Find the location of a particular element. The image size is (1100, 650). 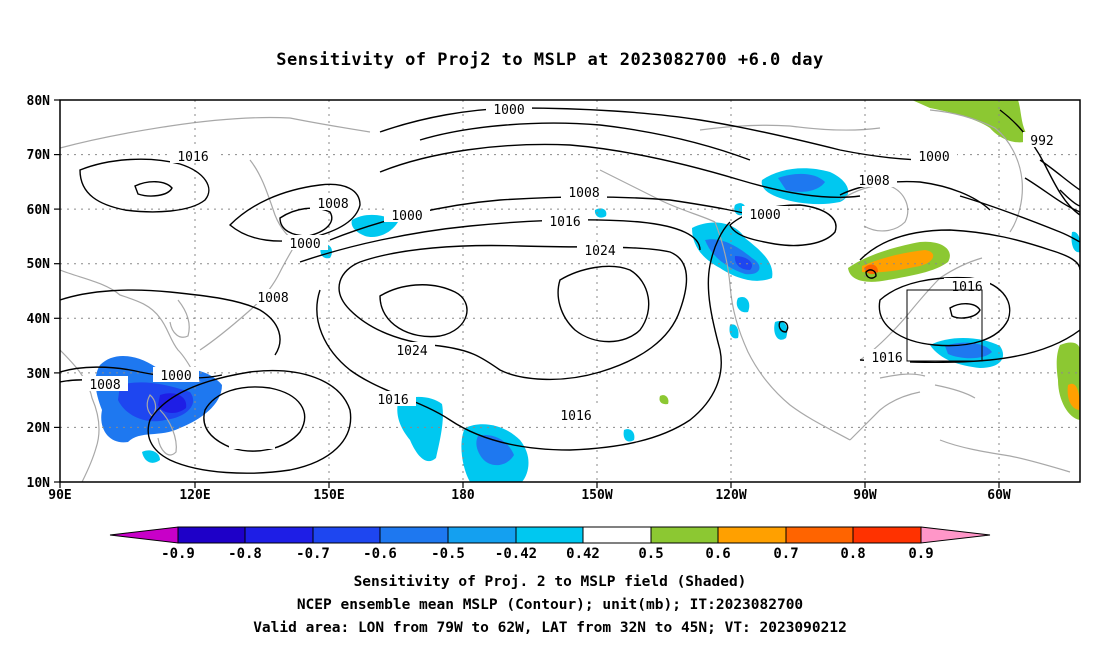

contour-1016-atlantic is located at coordinates (969, 250).